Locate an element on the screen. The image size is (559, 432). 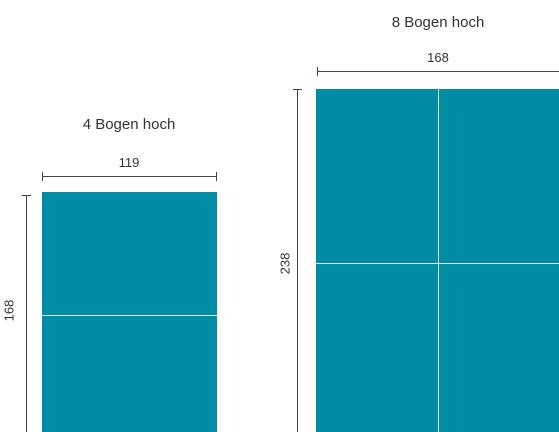
left-height-line is located at coordinates (26, 313).